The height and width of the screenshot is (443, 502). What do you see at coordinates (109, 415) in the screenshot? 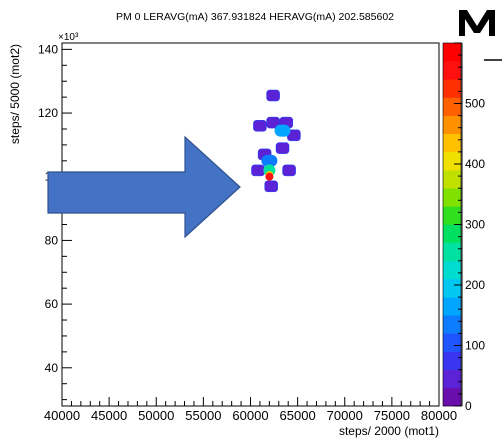
I see `x-tick-label: 45000` at bounding box center [109, 415].